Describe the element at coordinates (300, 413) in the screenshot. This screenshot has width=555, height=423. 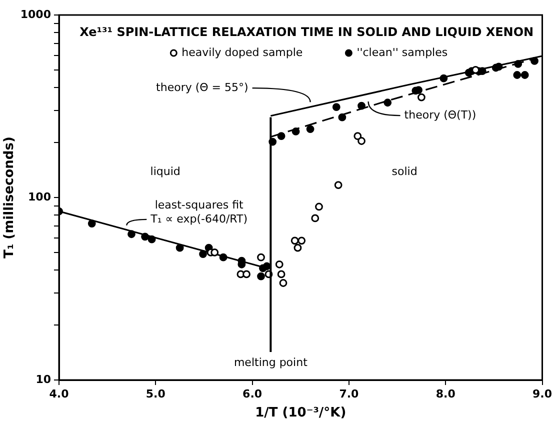
I see `x-axis-title: 1/T (10⁻³/°K)` at that location.